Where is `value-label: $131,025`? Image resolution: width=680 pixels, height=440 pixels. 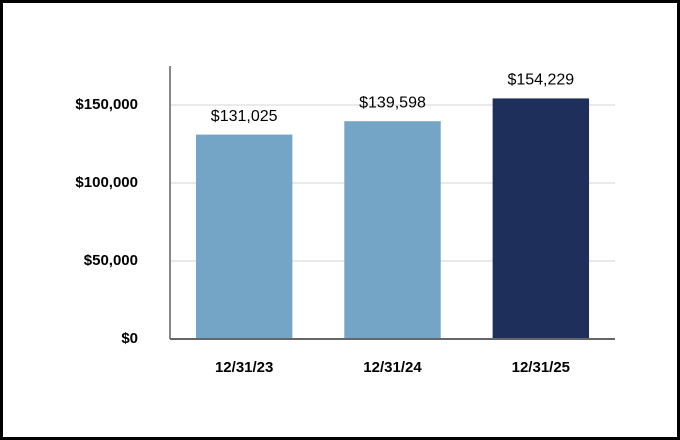
value-label: $131,025 is located at coordinates (244, 116).